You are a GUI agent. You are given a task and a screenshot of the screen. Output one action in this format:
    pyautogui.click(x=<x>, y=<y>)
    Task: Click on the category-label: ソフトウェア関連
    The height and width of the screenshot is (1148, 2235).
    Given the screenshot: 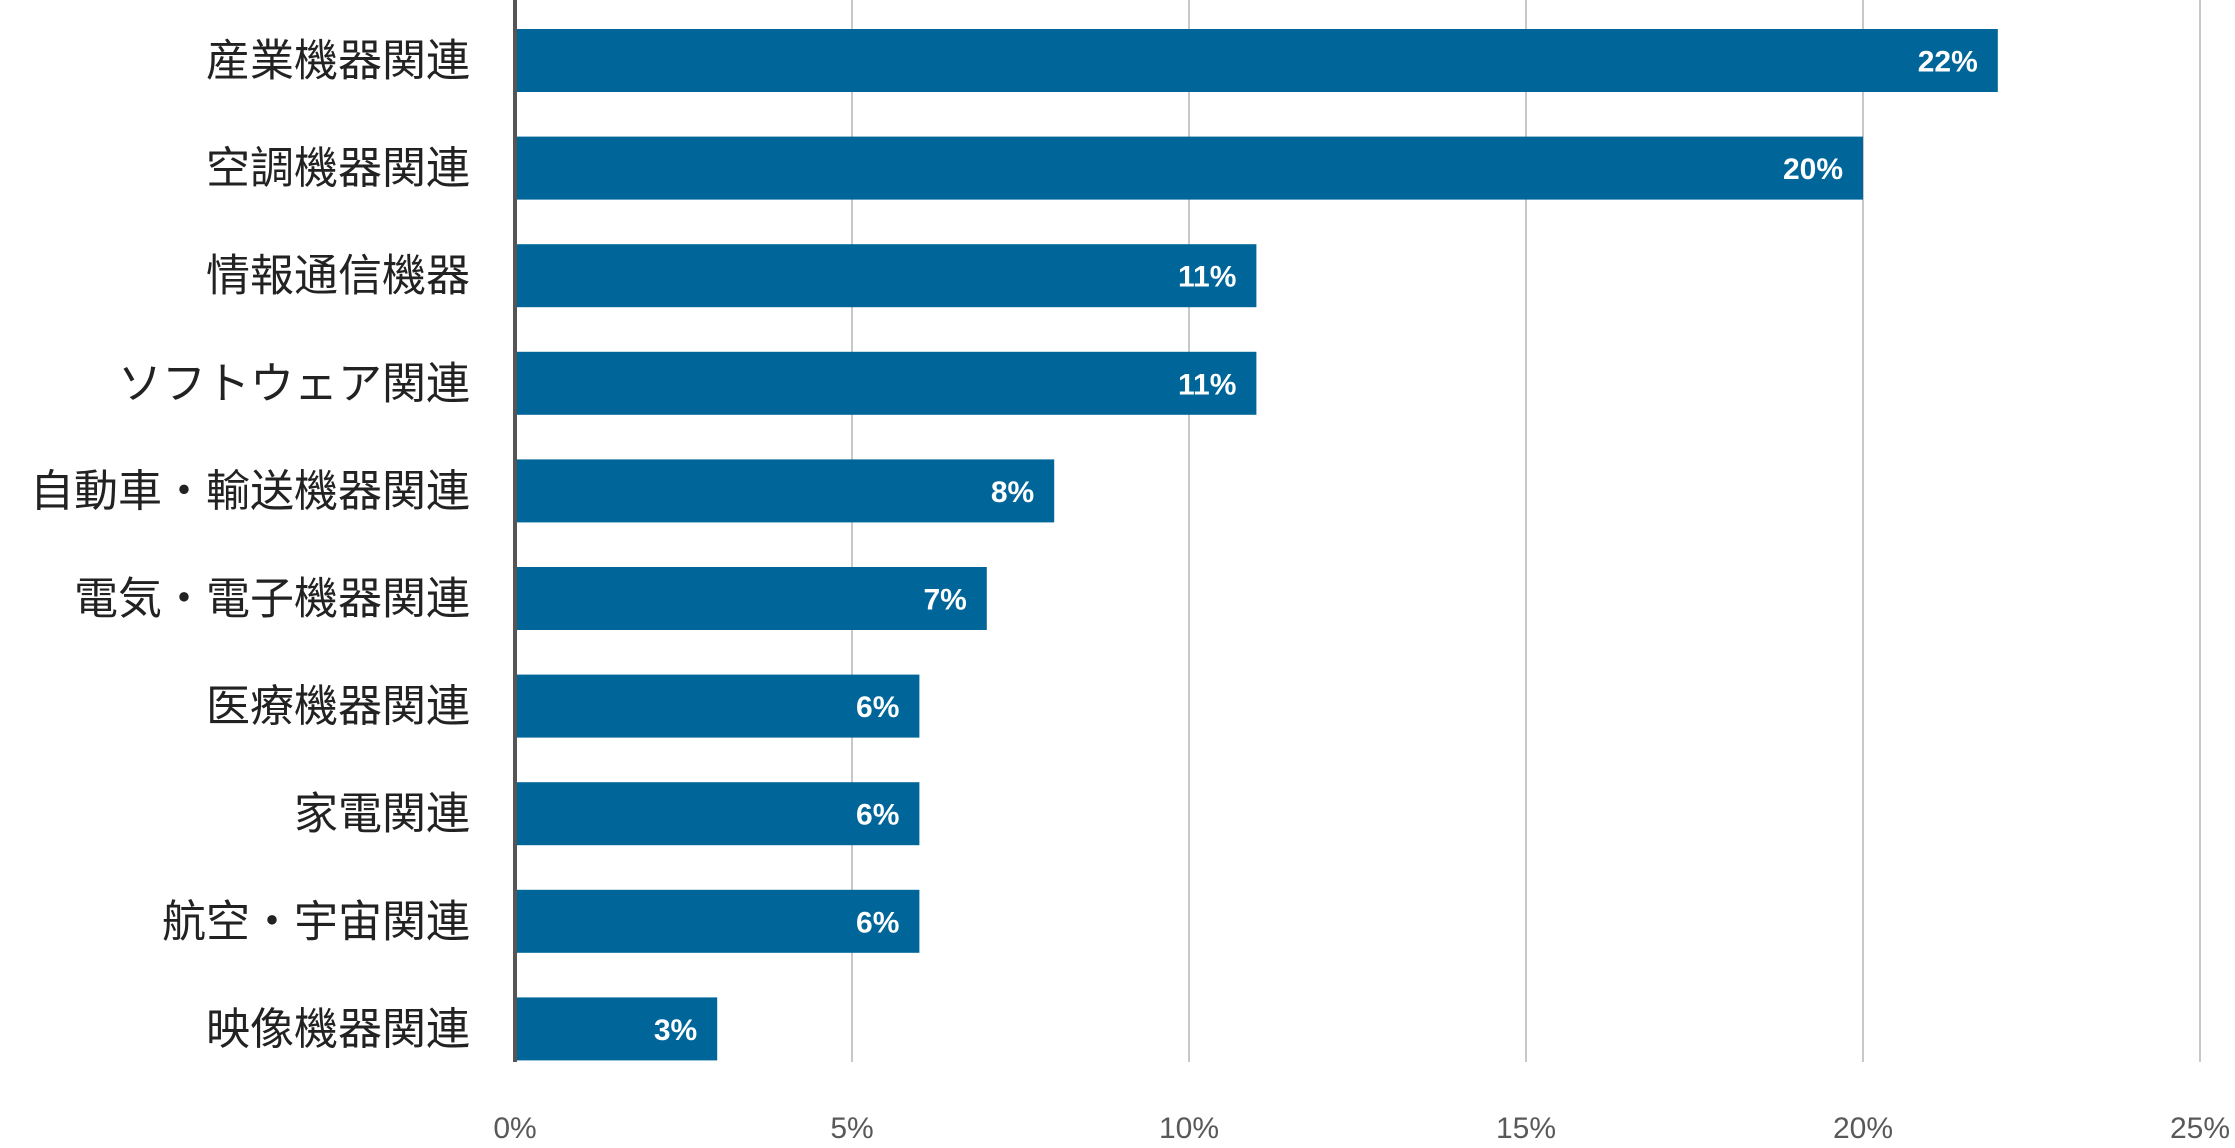 What is the action you would take?
    pyautogui.click(x=294, y=383)
    